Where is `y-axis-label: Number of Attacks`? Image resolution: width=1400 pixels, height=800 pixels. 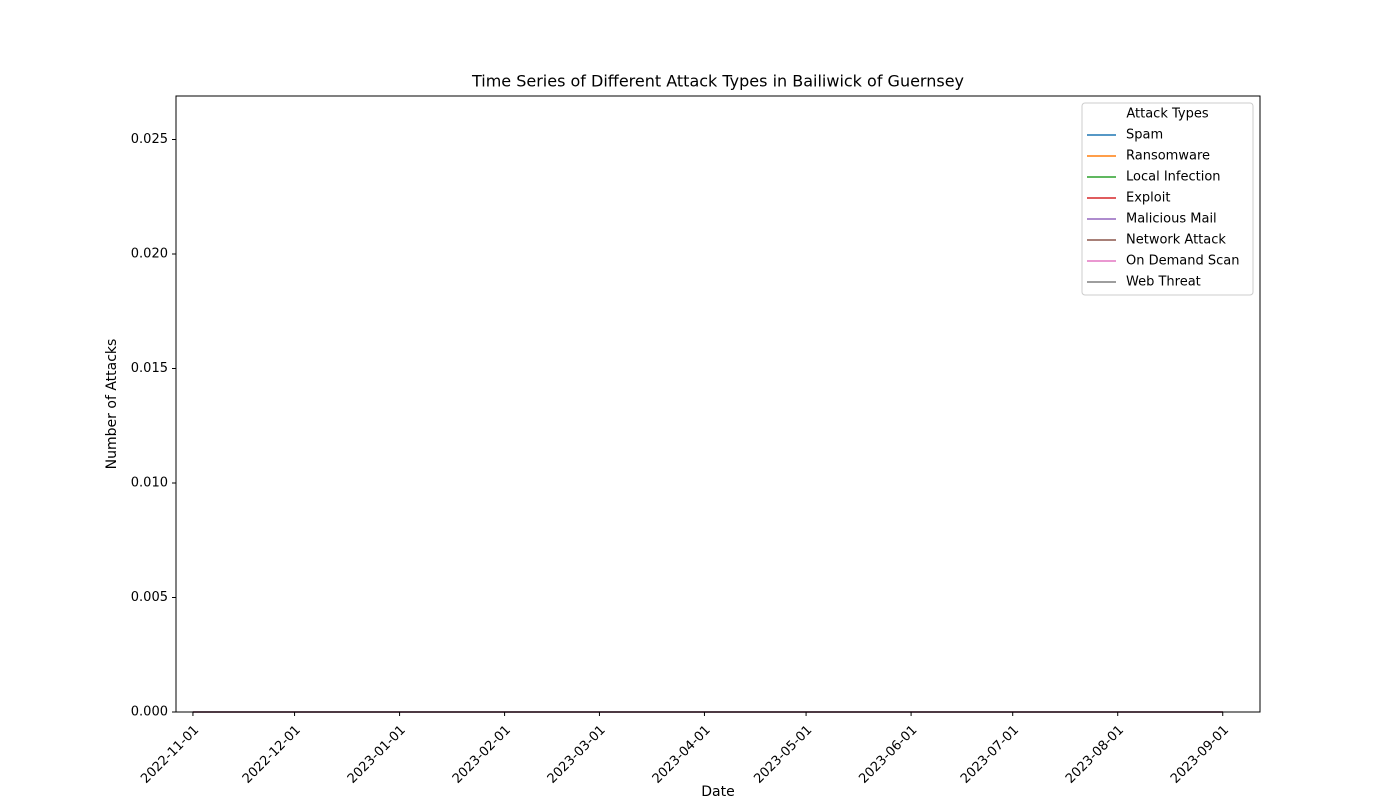 y-axis-label: Number of Attacks is located at coordinates (112, 404).